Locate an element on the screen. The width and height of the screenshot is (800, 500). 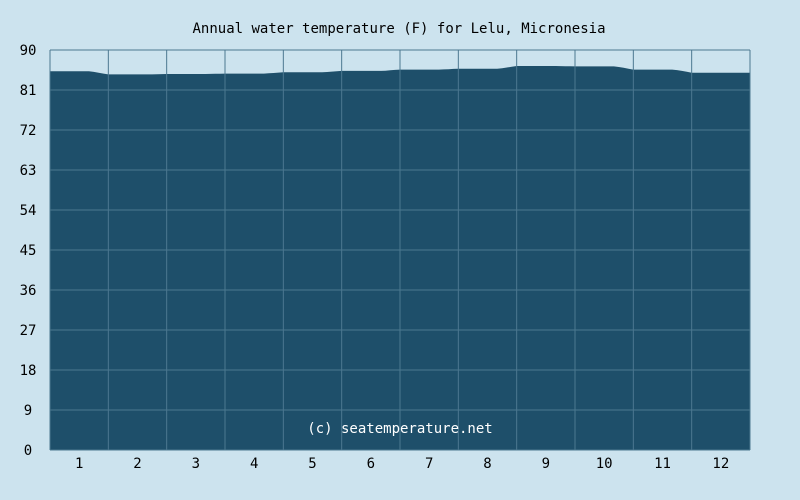
y-axis: 0 9 18 27 36 45 54 63 72 81 90 is located at coordinates (28, 251).